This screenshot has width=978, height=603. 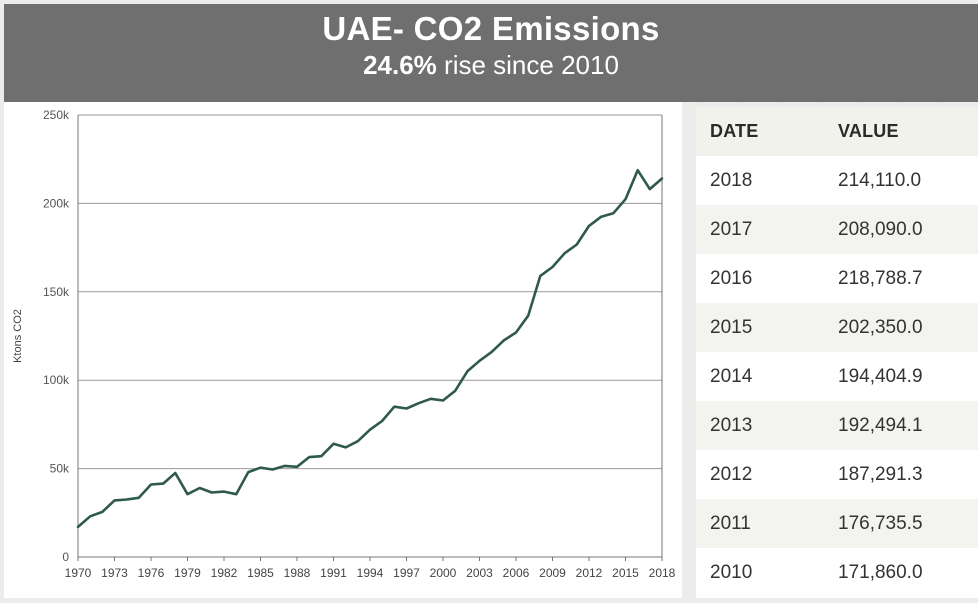 What do you see at coordinates (406, 573) in the screenshot?
I see `x-tick-label: 1997` at bounding box center [406, 573].